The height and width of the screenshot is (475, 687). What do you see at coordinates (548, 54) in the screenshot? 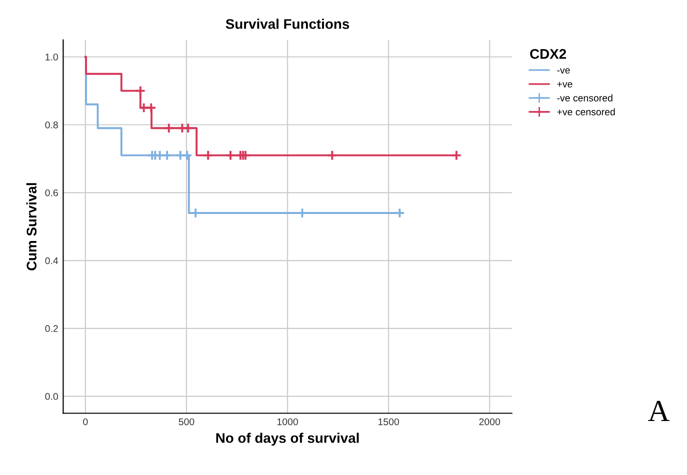
I see `legend-title: CDX2` at bounding box center [548, 54].